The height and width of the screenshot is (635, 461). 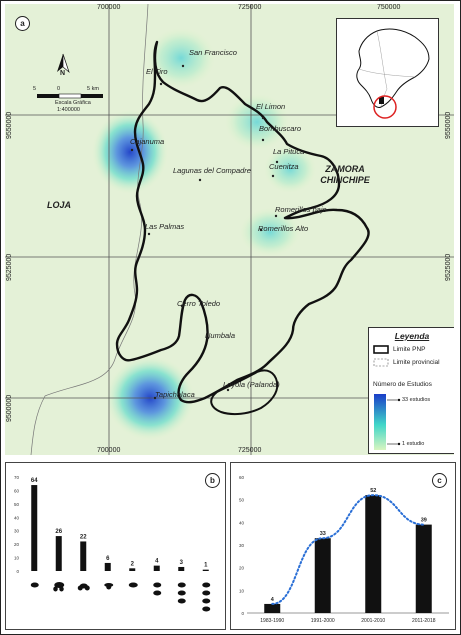 I want to click on chart-c-category-label: 1983-1990, so click(x=272, y=621).